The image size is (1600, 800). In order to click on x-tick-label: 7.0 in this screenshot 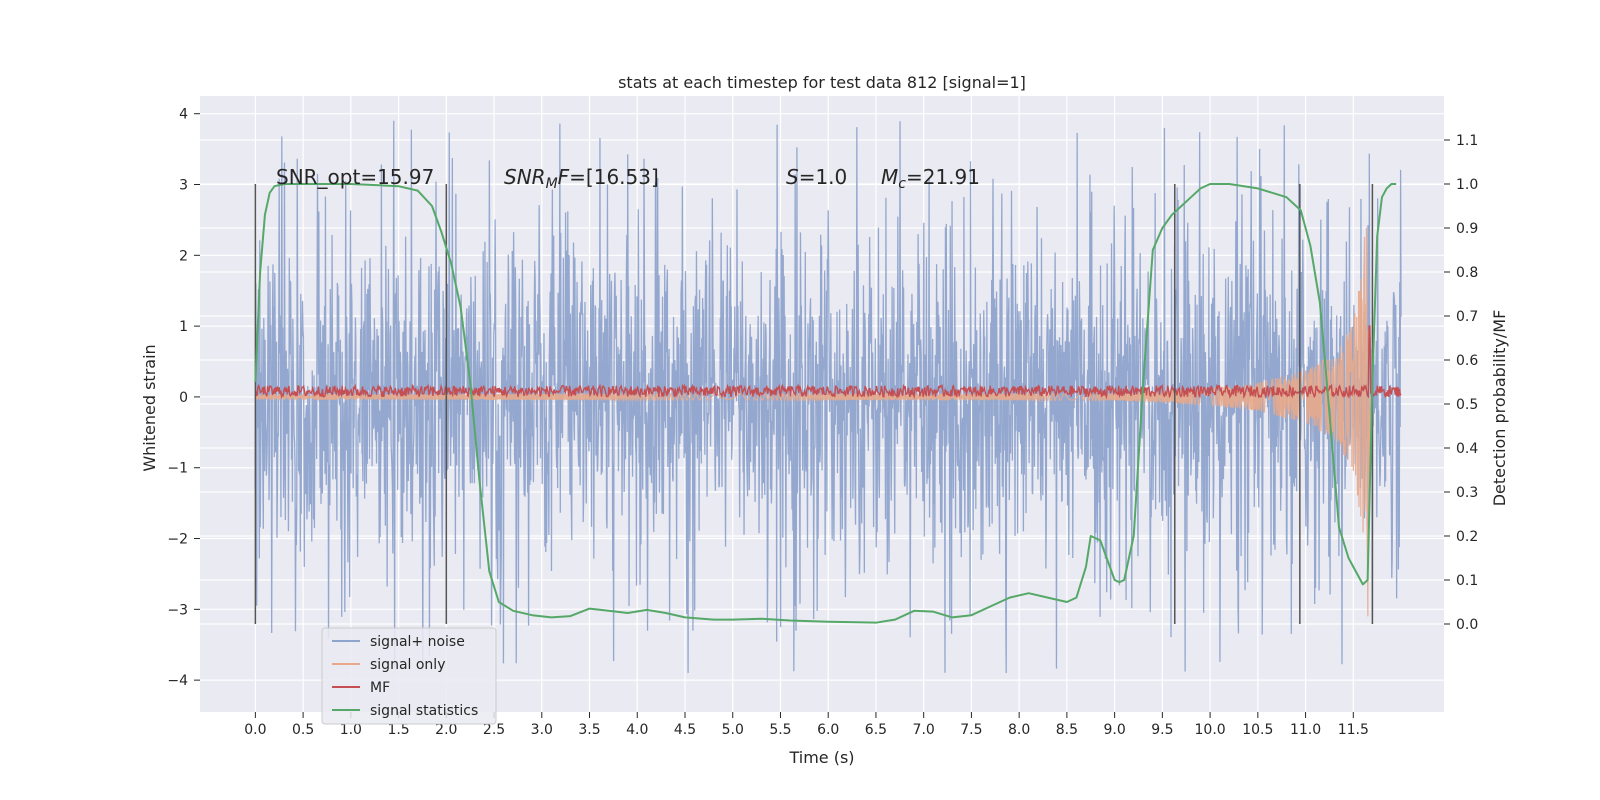, I will do `click(924, 730)`.